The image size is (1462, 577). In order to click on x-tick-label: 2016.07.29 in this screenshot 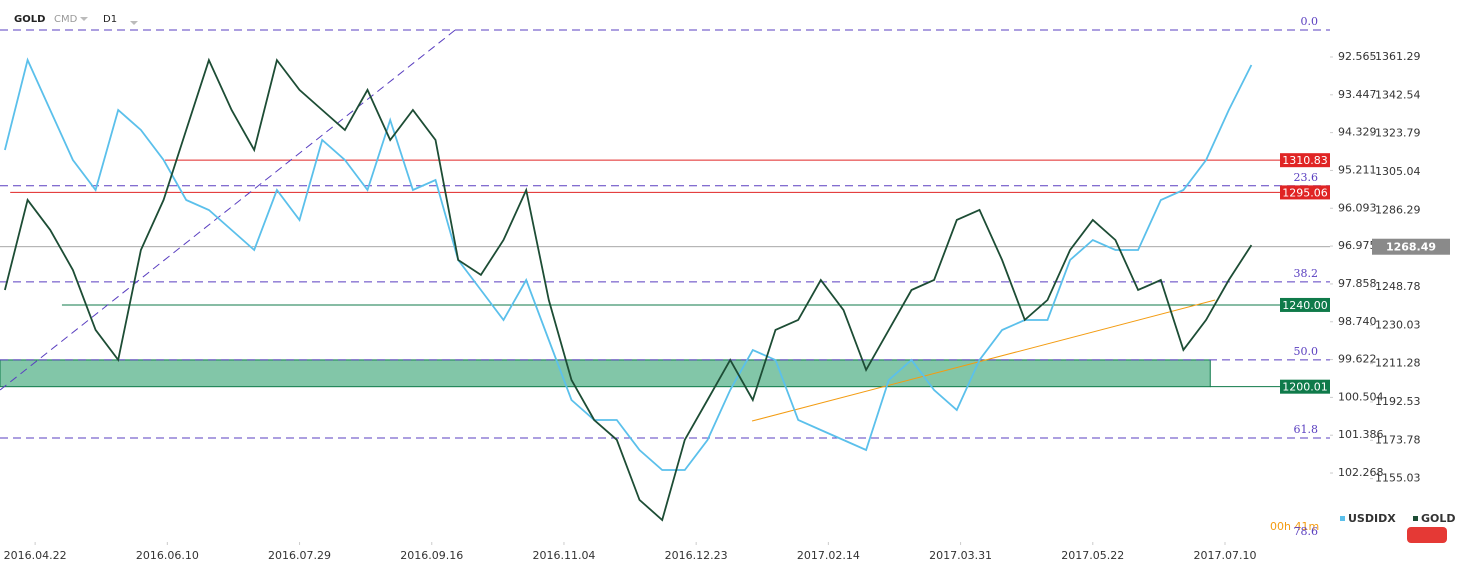, I will do `click(299, 555)`.